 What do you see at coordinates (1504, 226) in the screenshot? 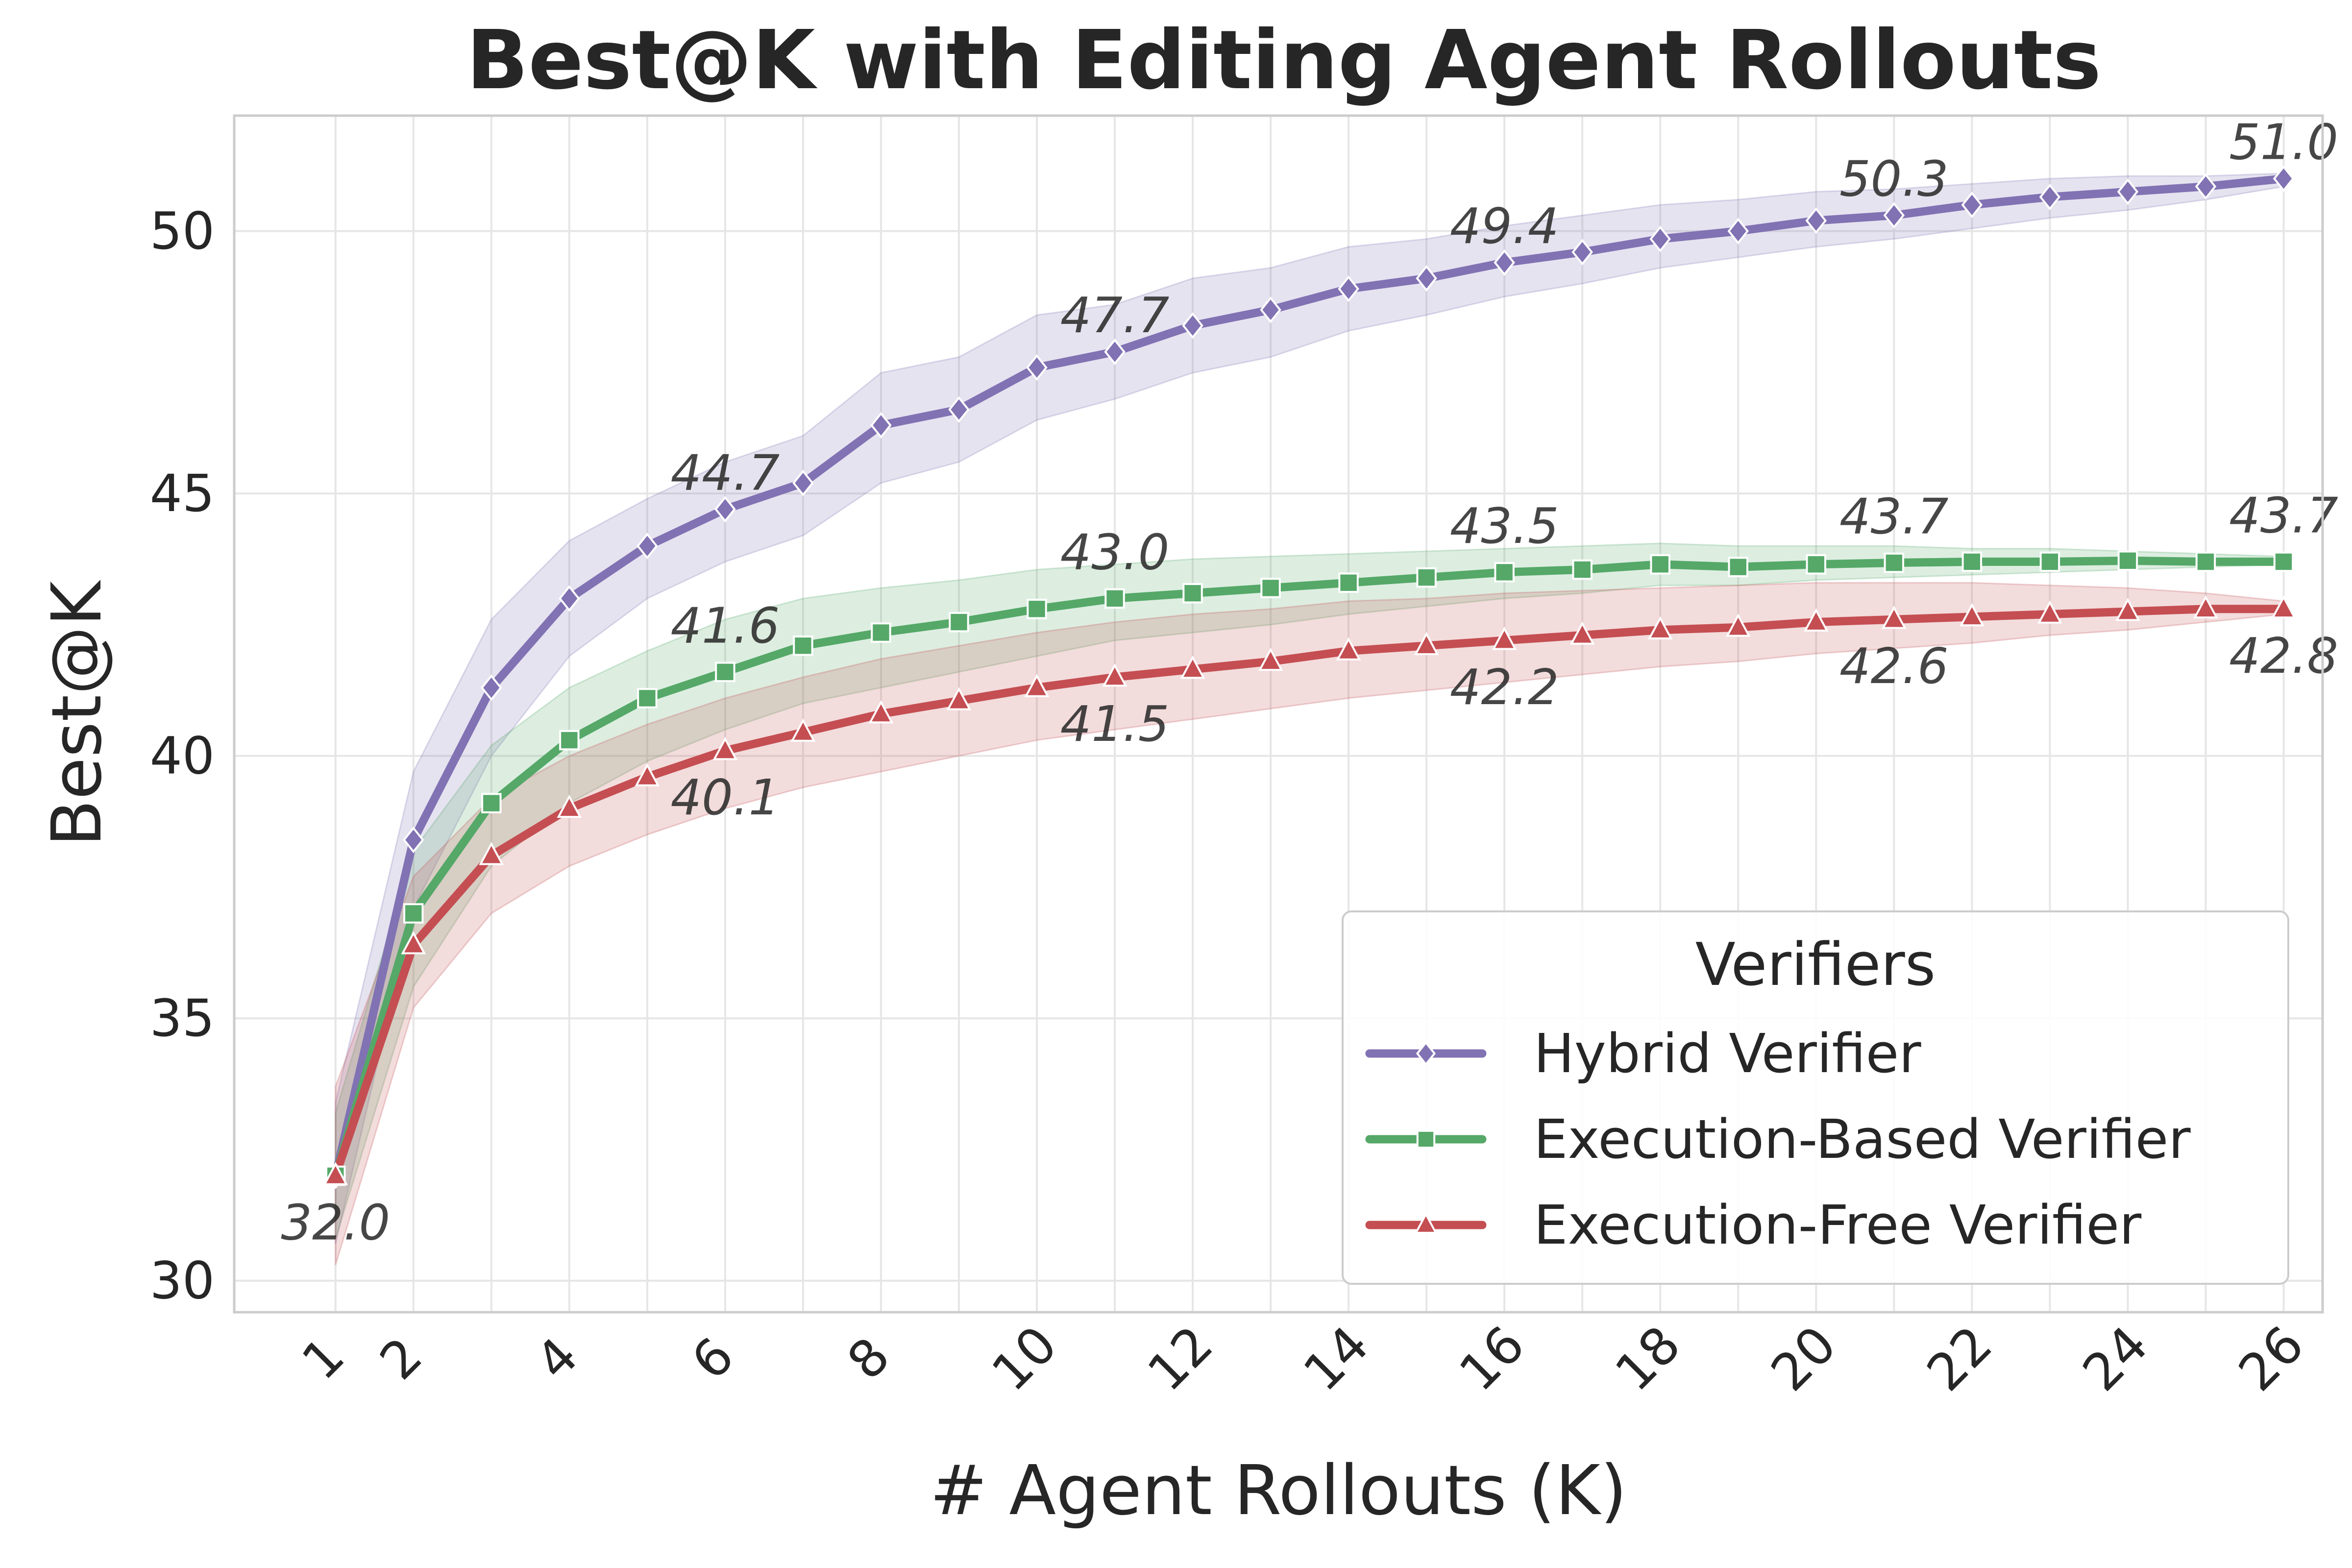
I see `data-label: 49.4` at bounding box center [1504, 226].